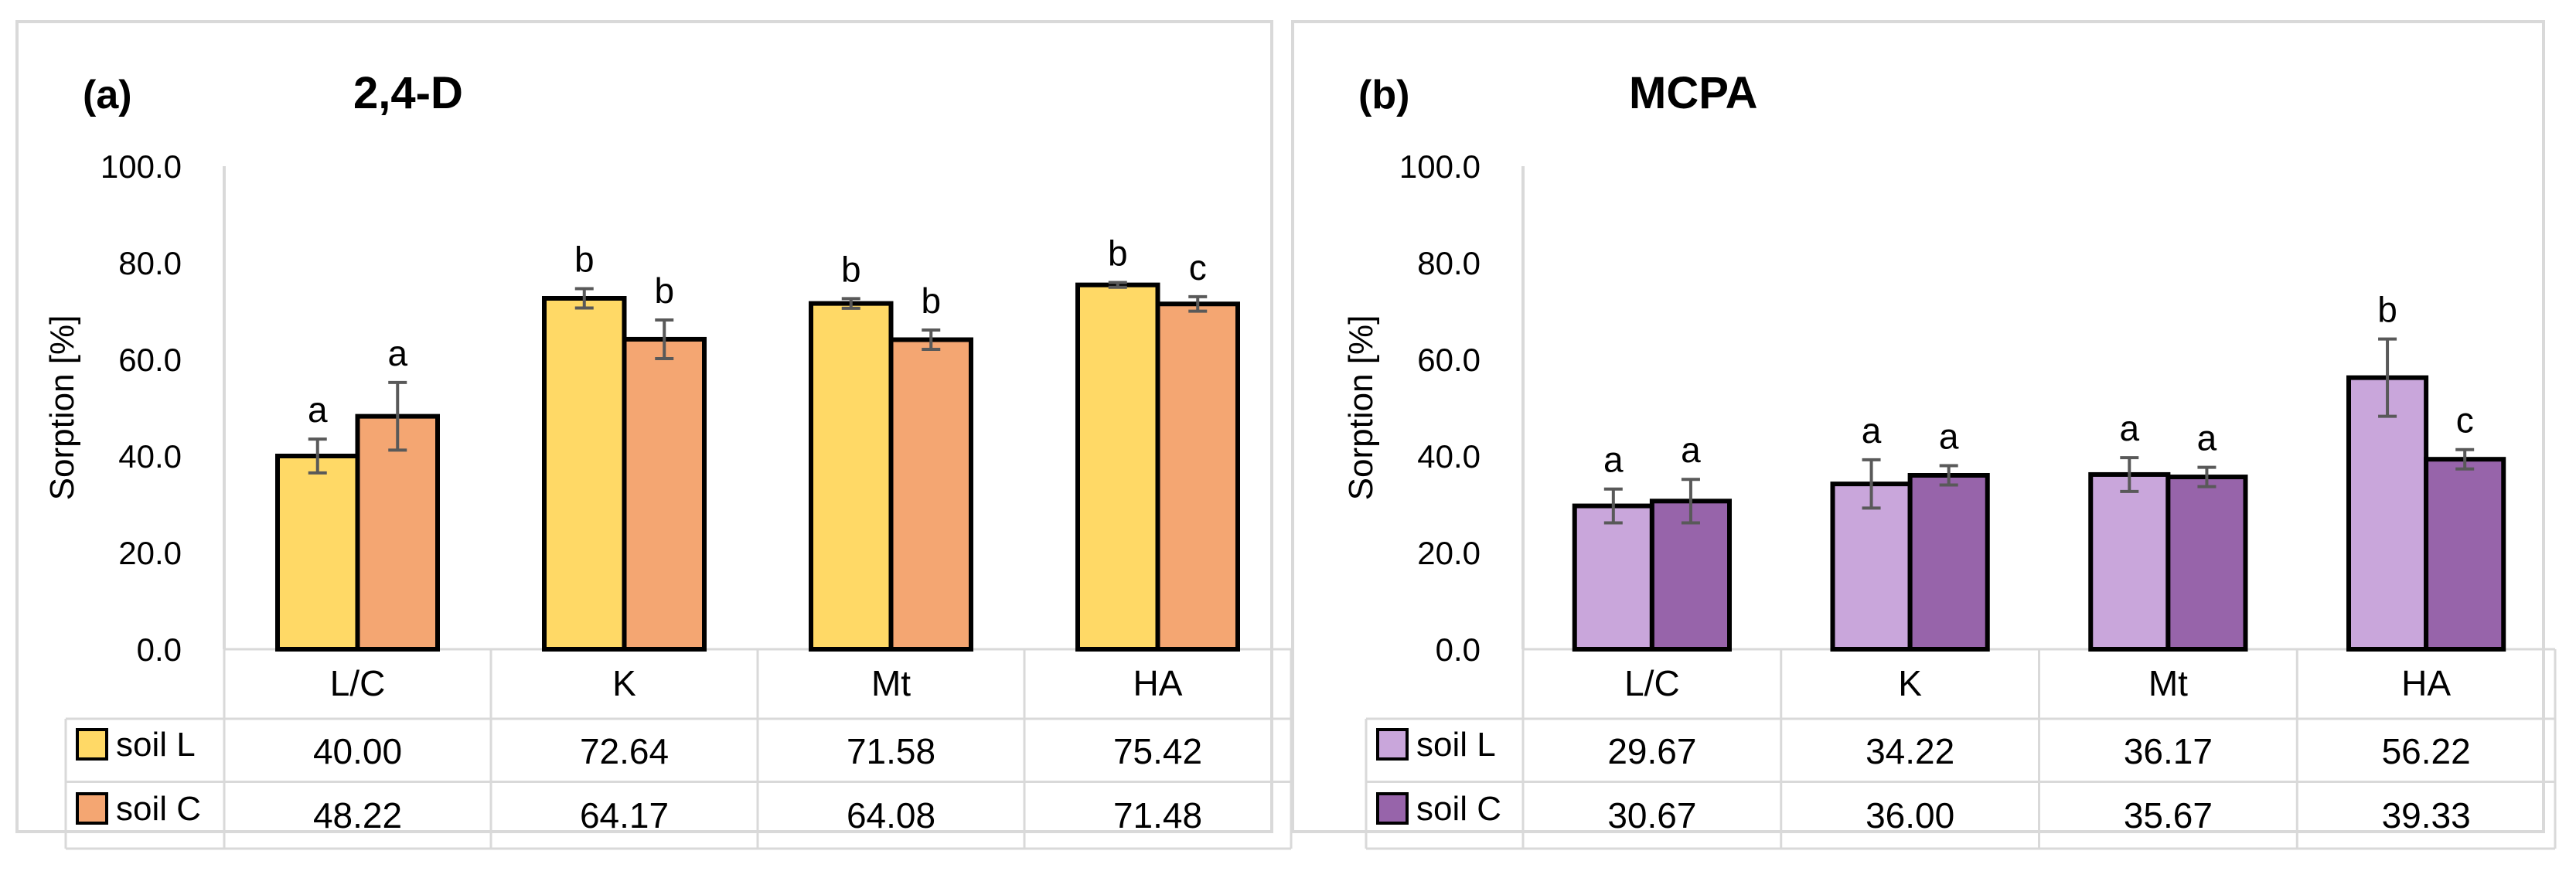 This screenshot has height=878, width=2576. What do you see at coordinates (1361, 408) in the screenshot?
I see `y-axis-label: Sorption [%]` at bounding box center [1361, 408].